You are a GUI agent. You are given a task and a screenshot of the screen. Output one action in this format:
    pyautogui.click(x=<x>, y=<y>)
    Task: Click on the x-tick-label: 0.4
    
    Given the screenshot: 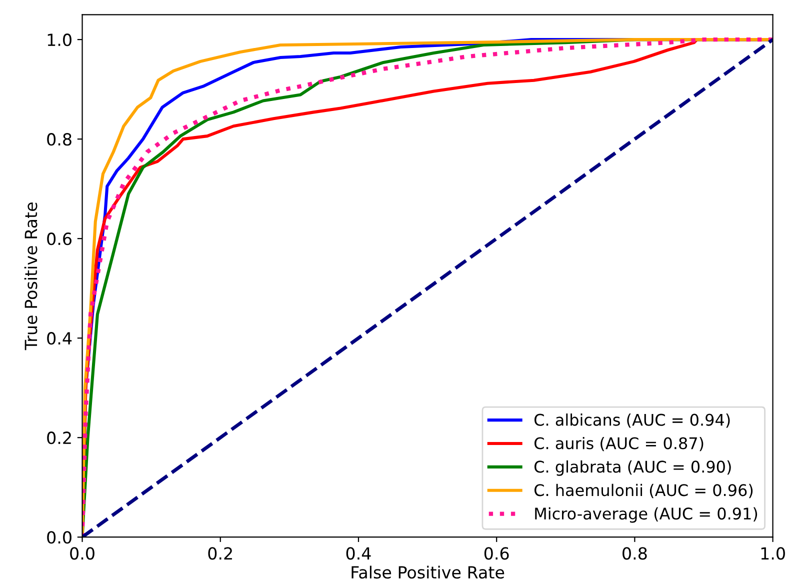 What is the action you would take?
    pyautogui.click(x=358, y=553)
    